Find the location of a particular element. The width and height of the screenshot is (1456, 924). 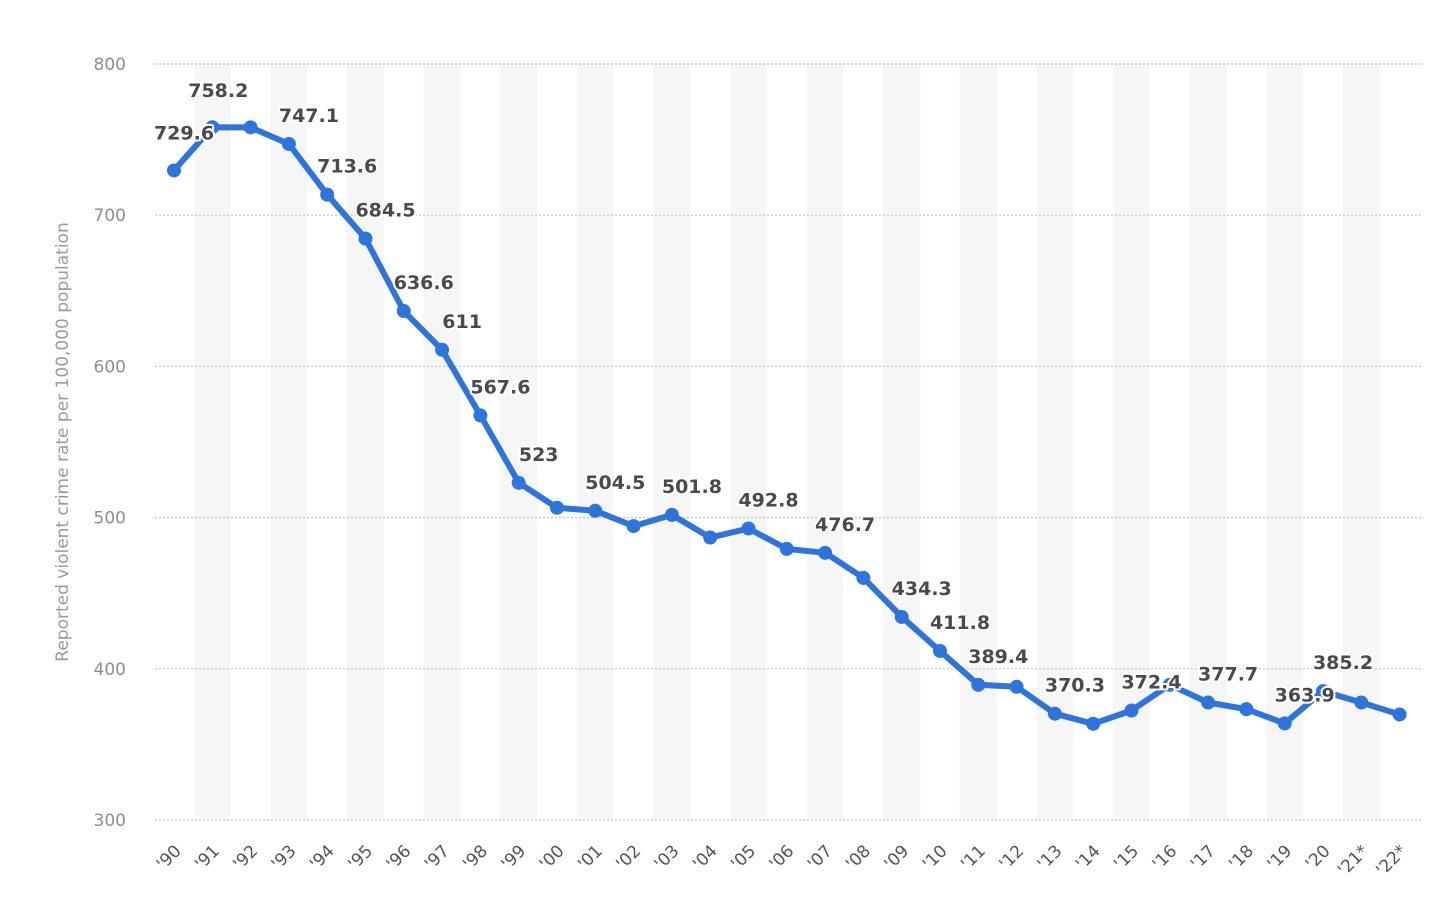

x-tick-label: '93 is located at coordinates (284, 857).